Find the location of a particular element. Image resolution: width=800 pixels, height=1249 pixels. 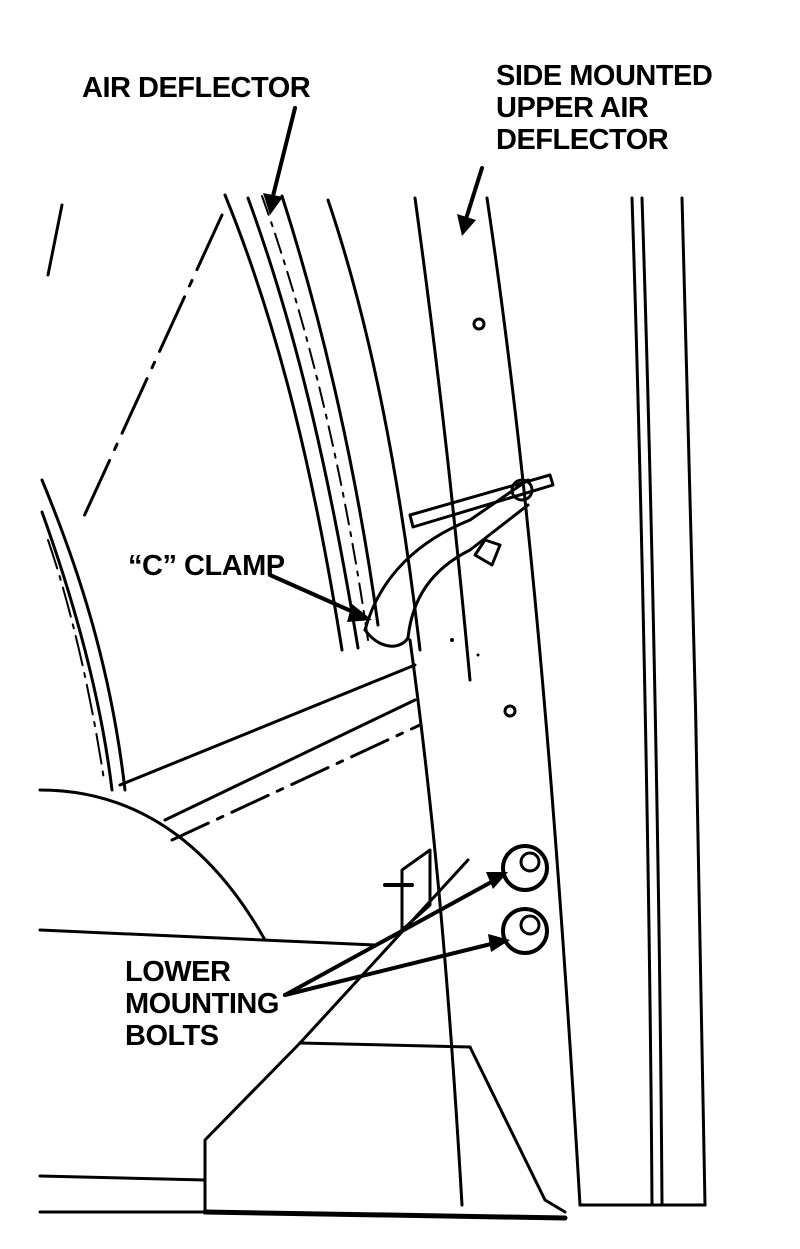

lower-bracket is located at coordinates (384, 946).